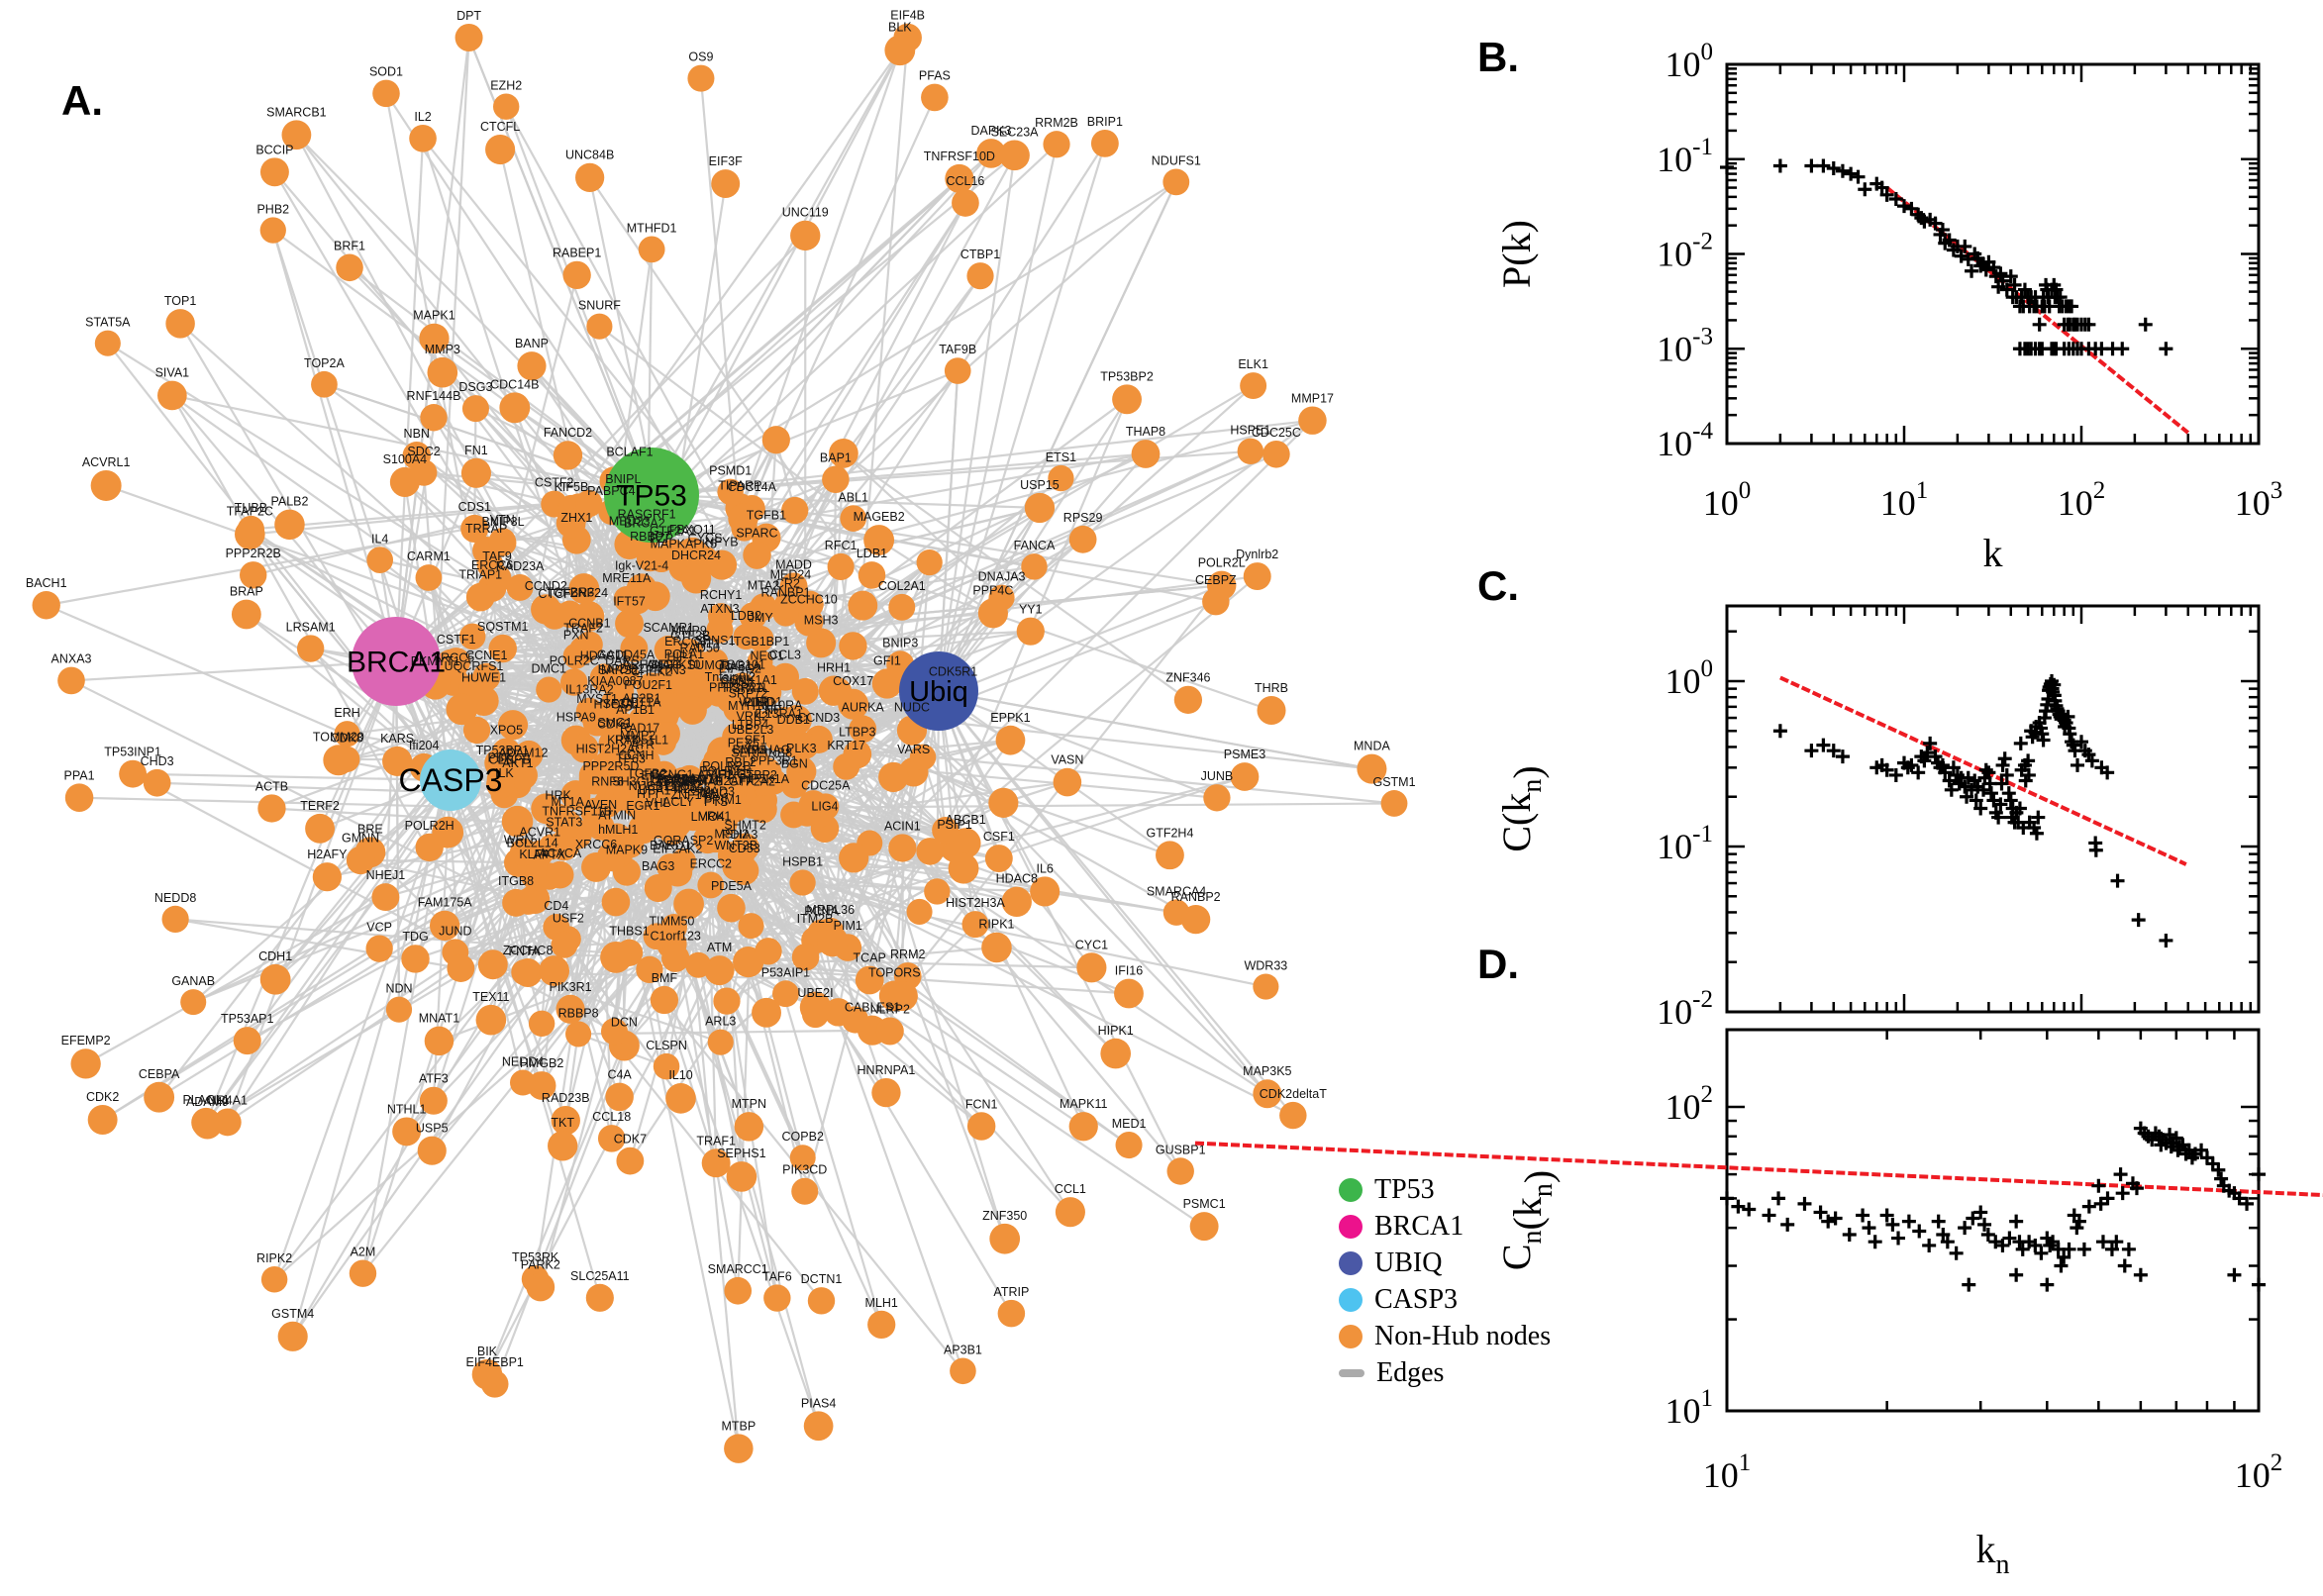 The width and height of the screenshot is (2323, 1596). What do you see at coordinates (567, 802) in the screenshot?
I see `network-node-label: MT1A` at bounding box center [567, 802].